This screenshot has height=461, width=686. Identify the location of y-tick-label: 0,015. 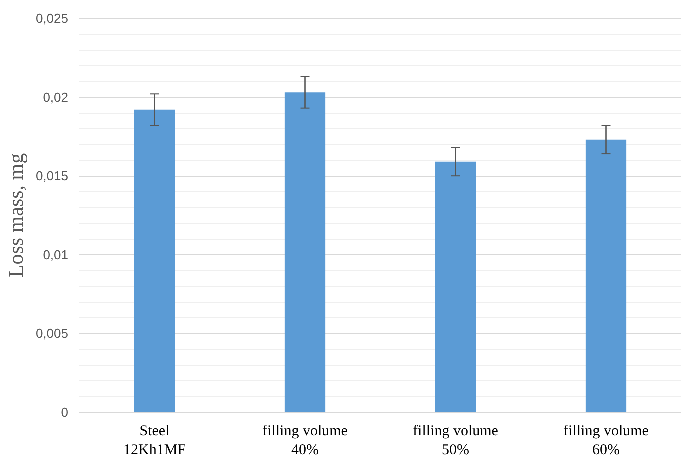
(52, 176).